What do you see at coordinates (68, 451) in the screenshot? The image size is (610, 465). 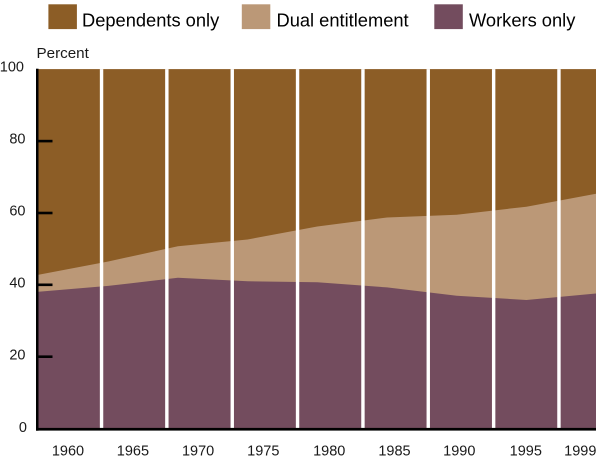 I see `svg-text: 1960` at bounding box center [68, 451].